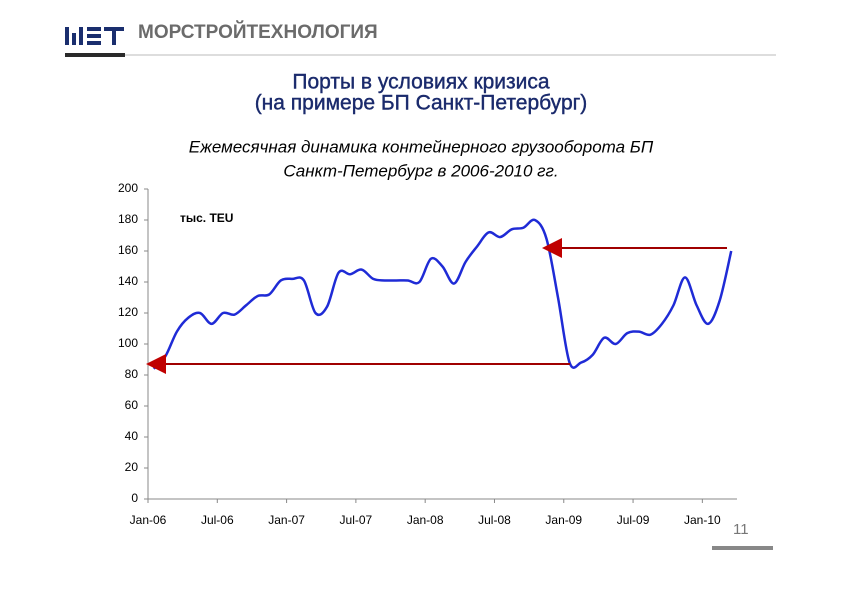 The image size is (842, 595). I want to click on y-tick-label: 100, so click(128, 343).